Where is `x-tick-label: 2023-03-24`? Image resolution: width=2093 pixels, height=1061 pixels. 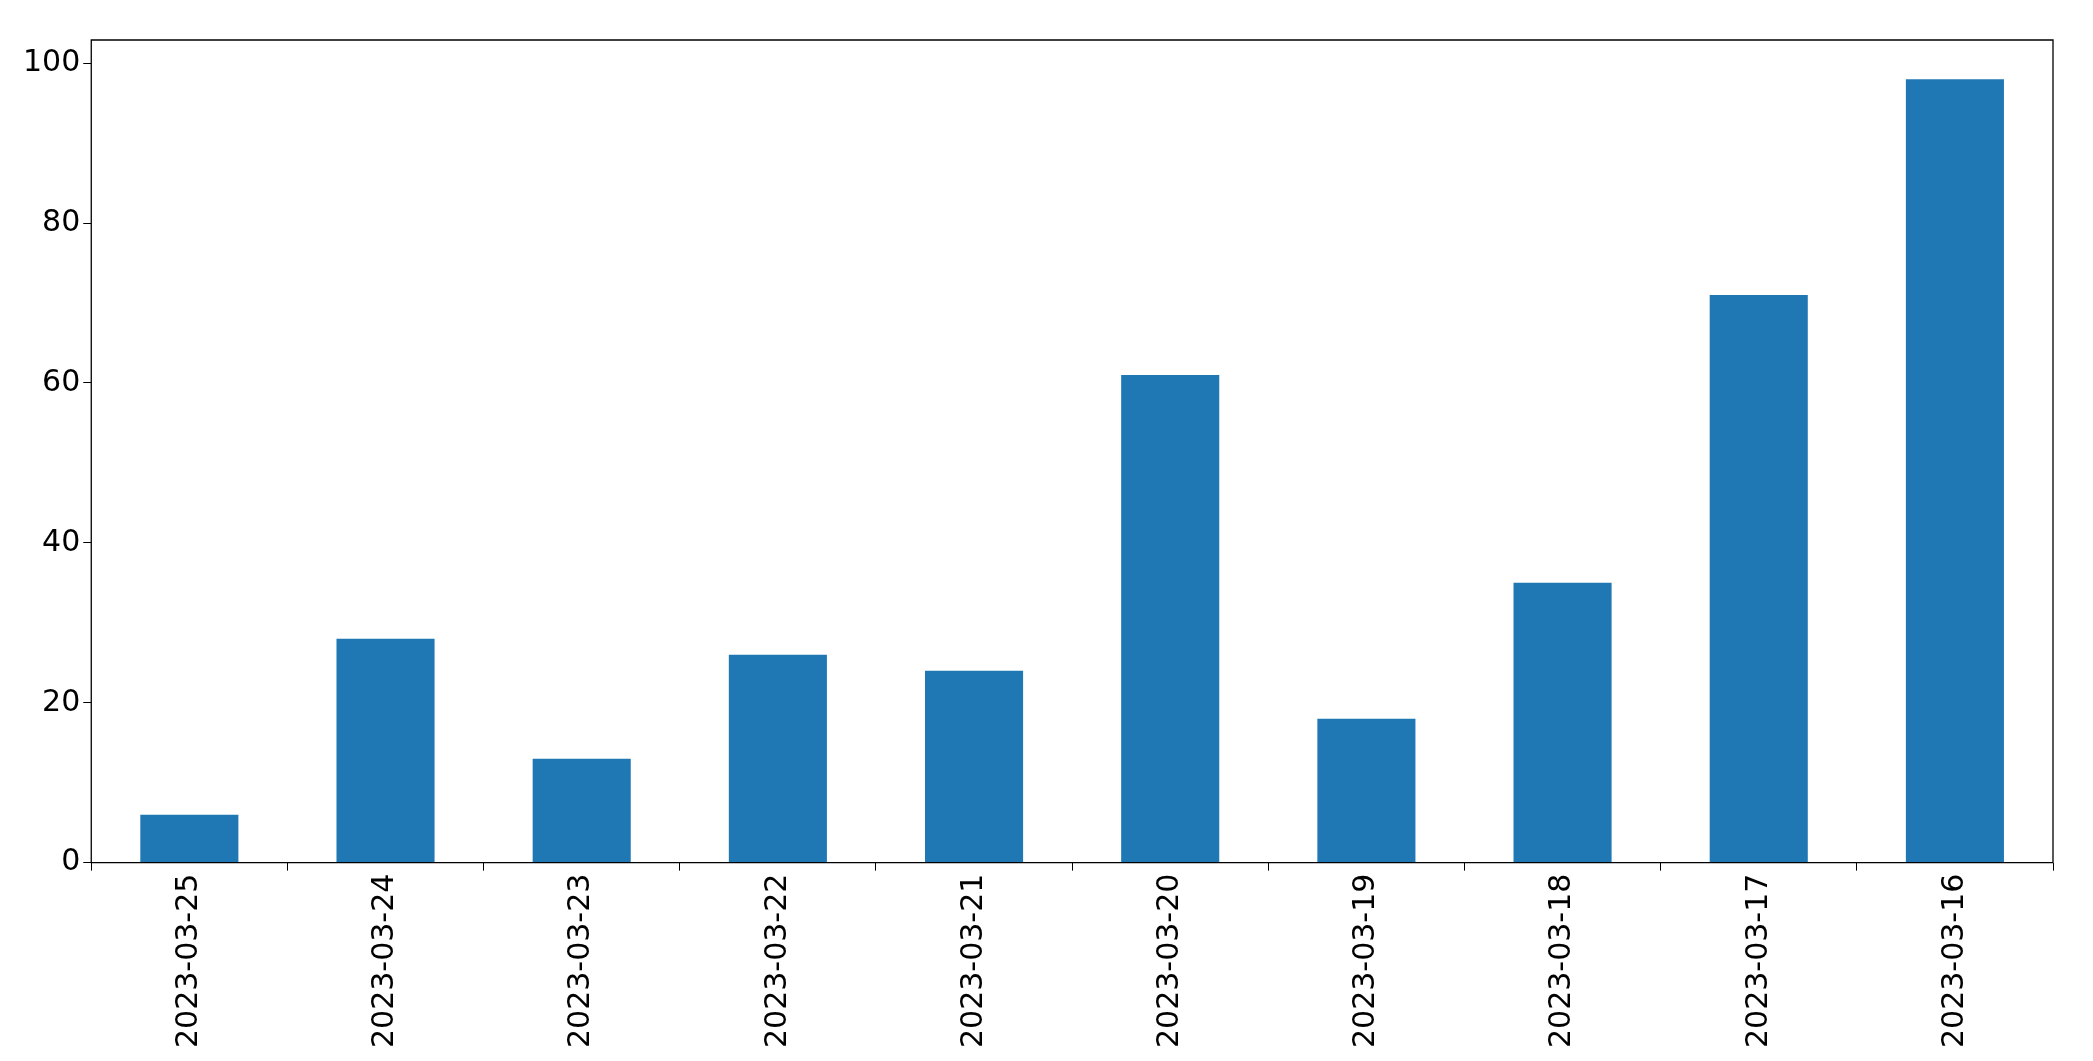
x-tick-label: 2023-03-24 is located at coordinates (383, 961).